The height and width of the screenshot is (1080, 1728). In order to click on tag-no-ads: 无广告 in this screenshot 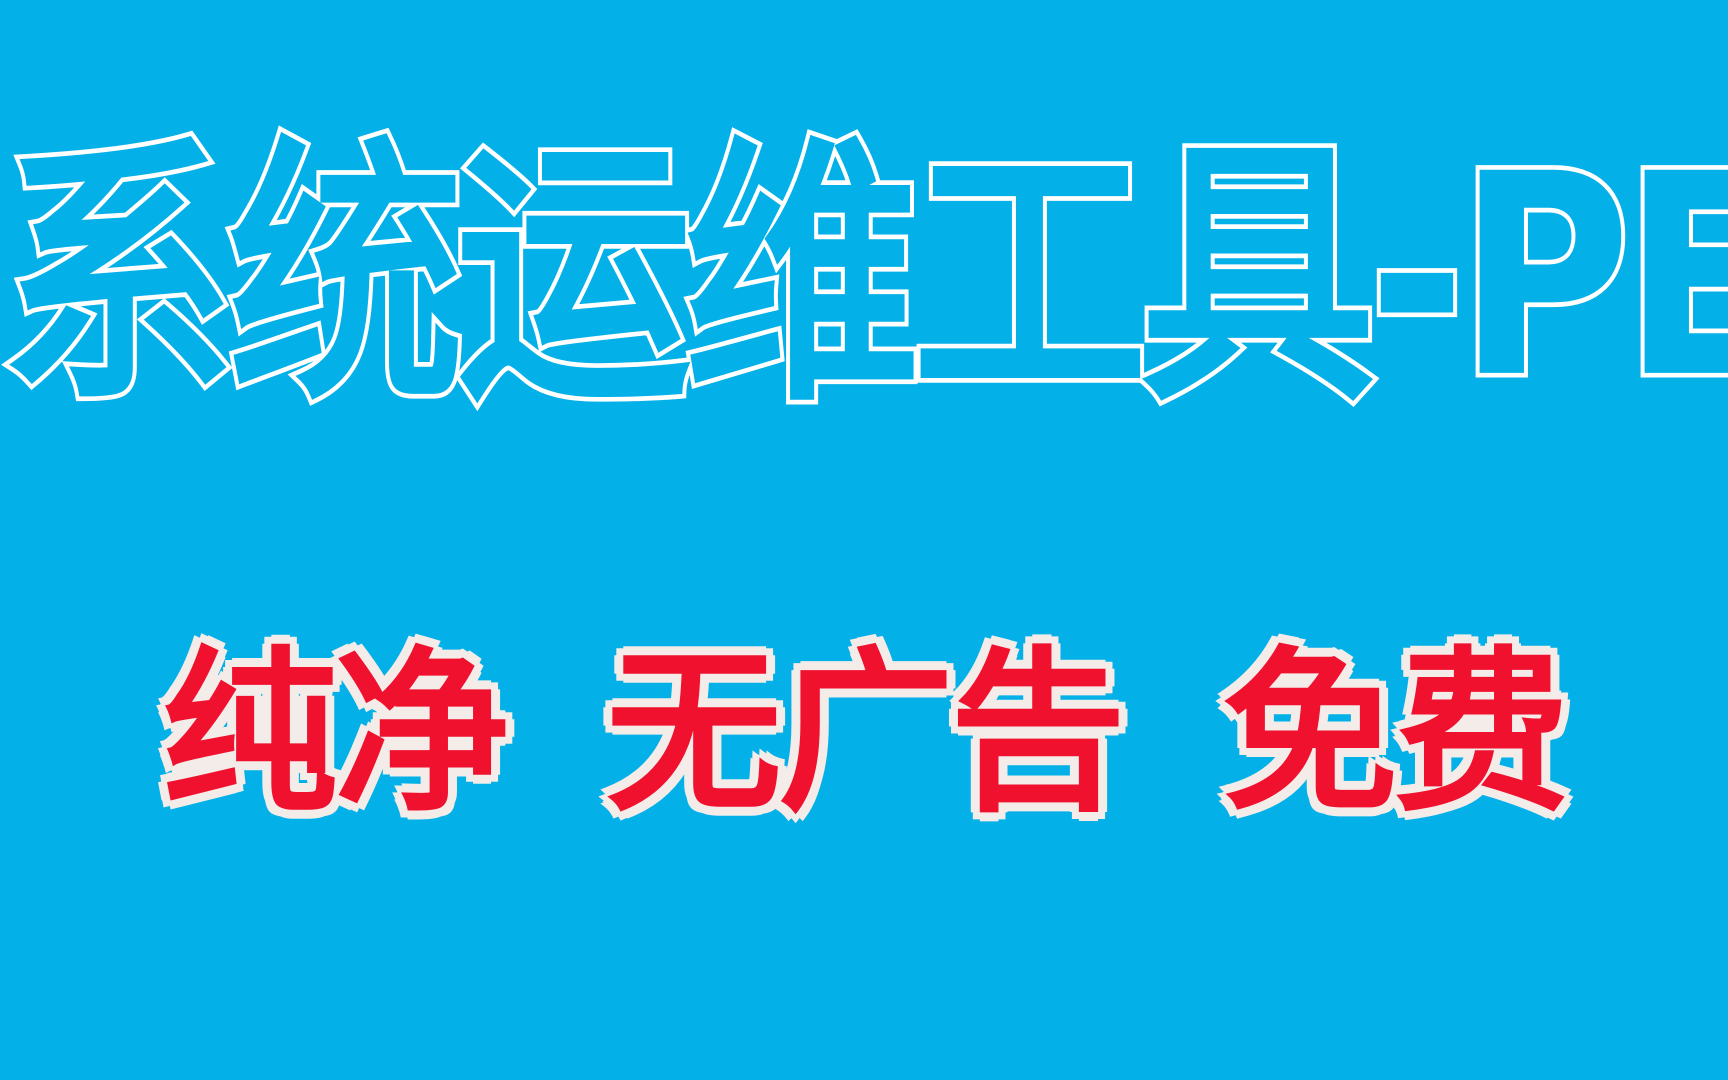, I will do `click(865, 733)`.